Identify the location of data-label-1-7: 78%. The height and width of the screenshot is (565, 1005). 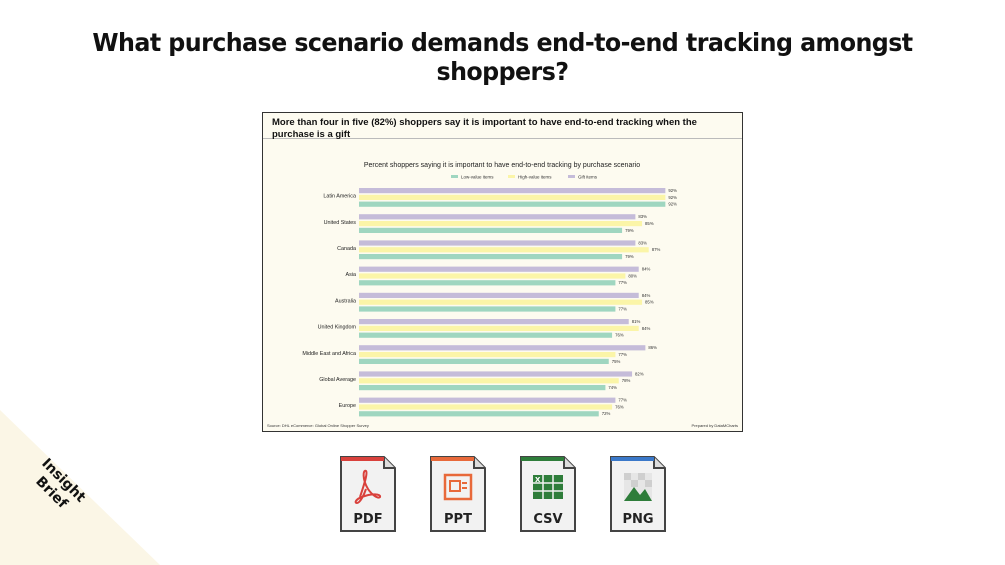
(626, 380).